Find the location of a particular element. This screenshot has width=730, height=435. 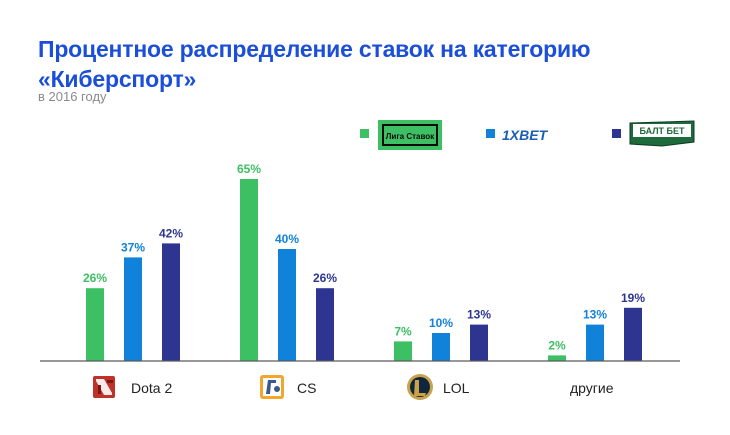

liga-stavok-logo-text: Лига Ставок is located at coordinates (410, 136).